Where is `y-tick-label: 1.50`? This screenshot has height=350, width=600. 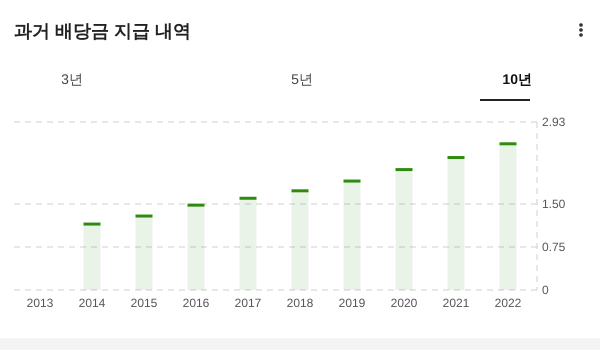 y-tick-label: 1.50 is located at coordinates (554, 203).